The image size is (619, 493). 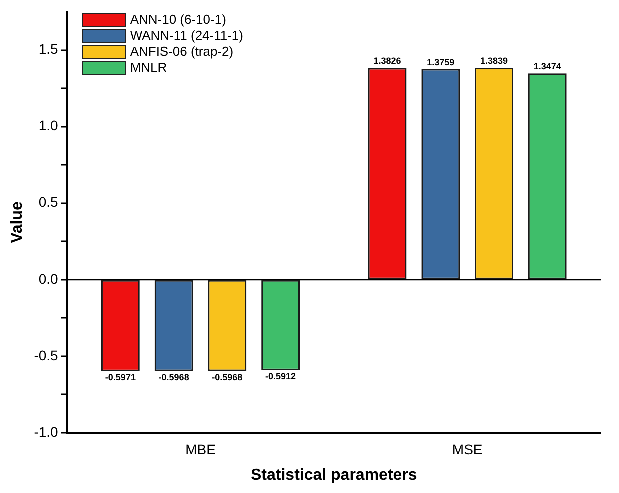 I want to click on y-tick-label: 1.5, so click(x=48, y=49).